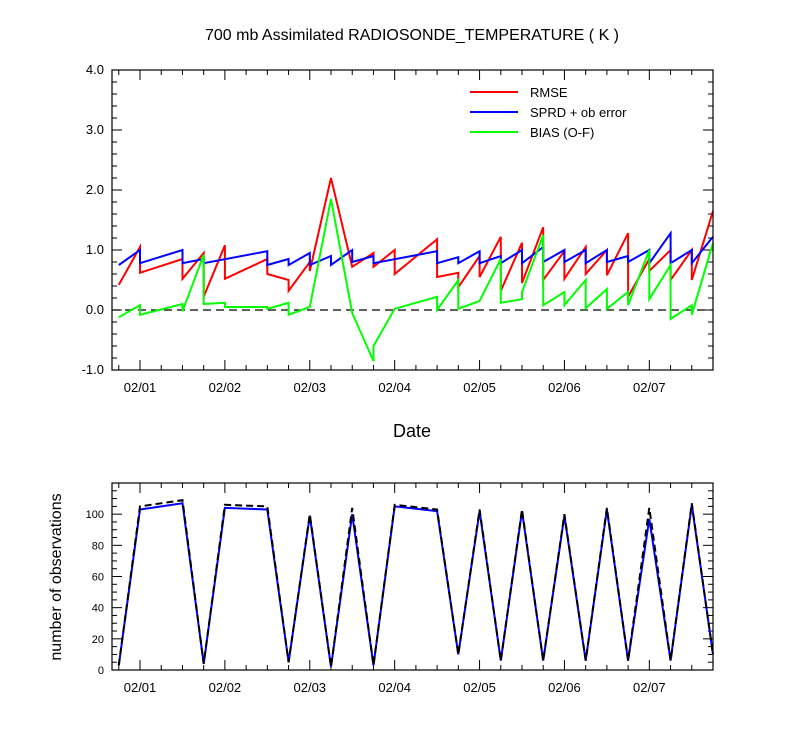 The image size is (800, 755). What do you see at coordinates (95, 129) in the screenshot?
I see `y-tick-label: 3.0` at bounding box center [95, 129].